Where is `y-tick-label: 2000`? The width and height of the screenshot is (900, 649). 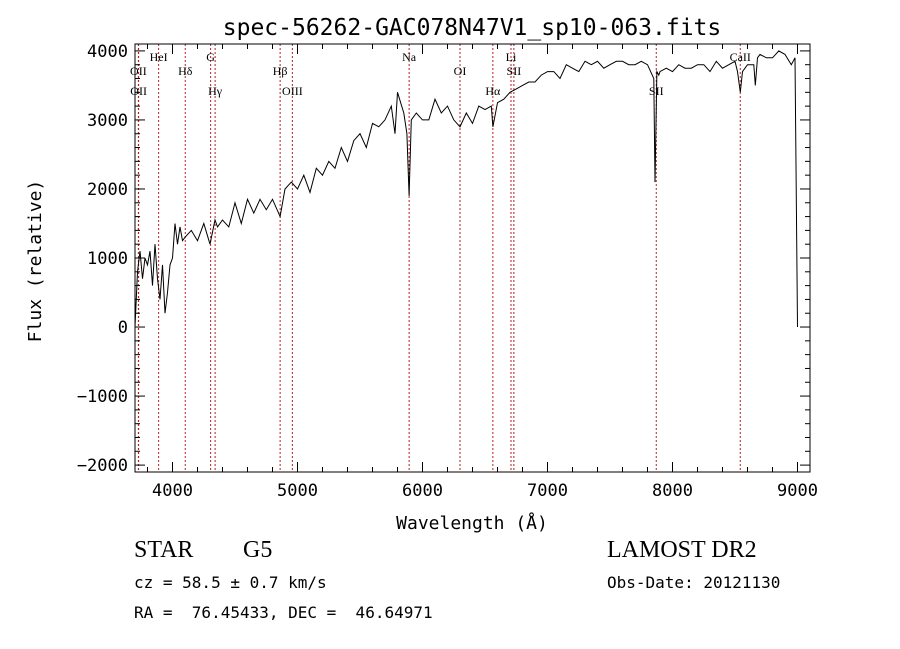
y-tick-label: 2000 is located at coordinates (107, 190).